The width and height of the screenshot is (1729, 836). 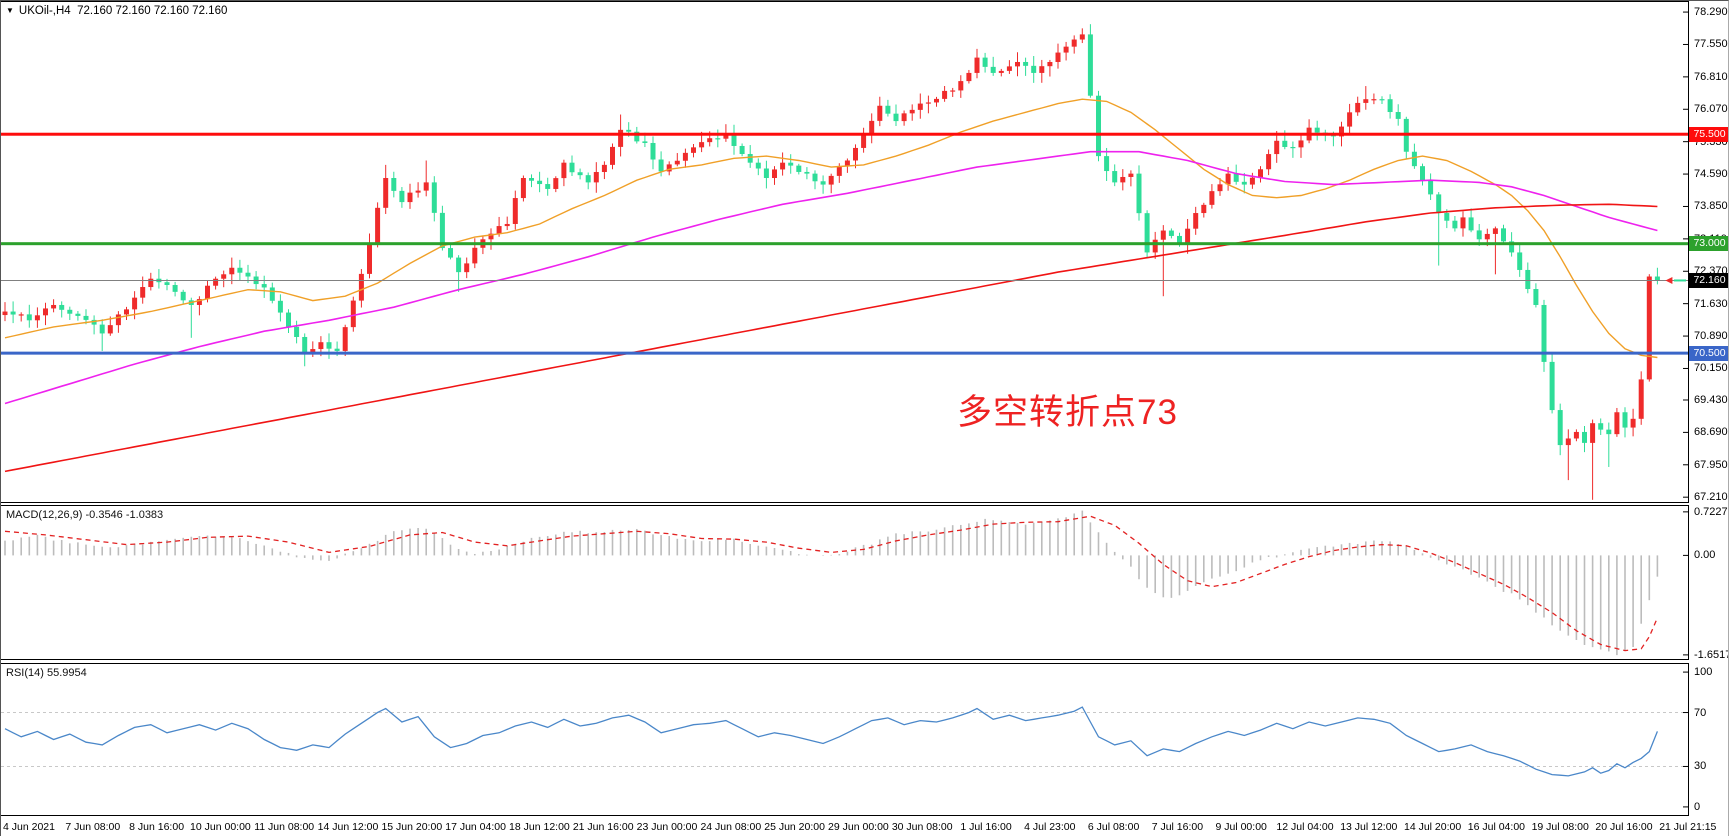 I want to click on time-tick-label: 4 Jun 2021, so click(x=29, y=827).